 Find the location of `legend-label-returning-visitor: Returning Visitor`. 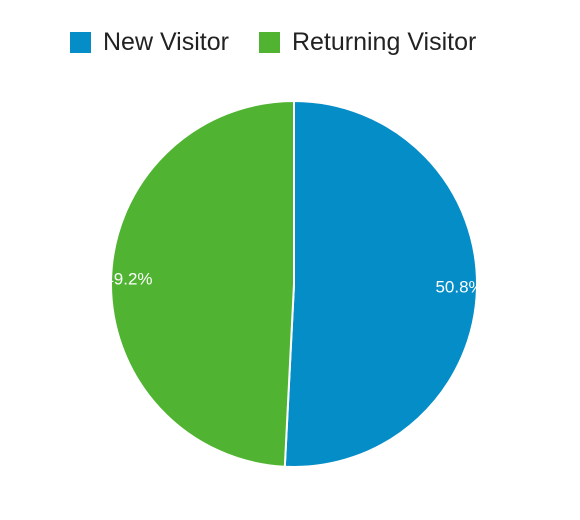

legend-label-returning-visitor: Returning Visitor is located at coordinates (384, 42).